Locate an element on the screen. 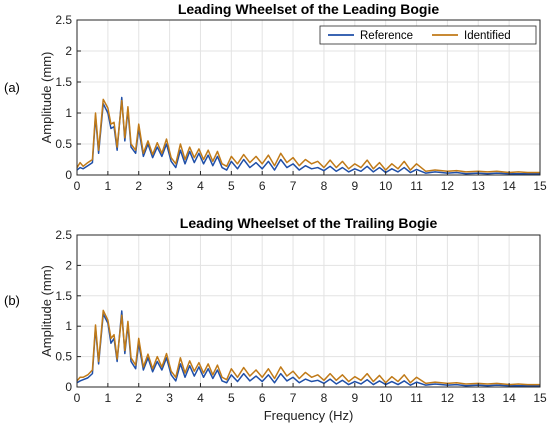 The image size is (550, 431). legend-label-identified: Identified is located at coordinates (487, 36).